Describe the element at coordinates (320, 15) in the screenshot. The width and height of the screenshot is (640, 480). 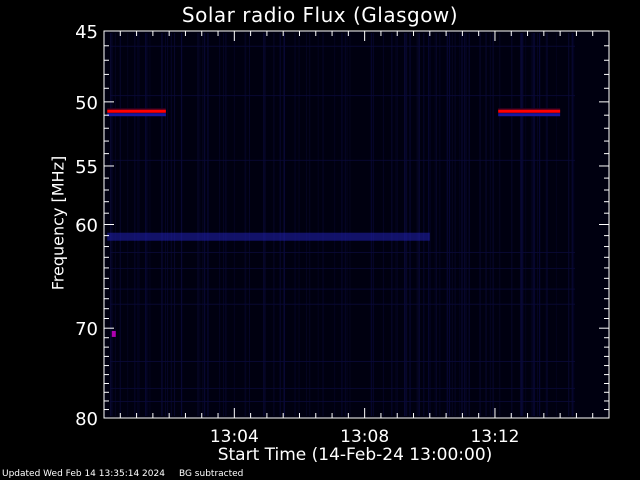
I see `chart-title: Solar radio Flux (Glasgow)` at that location.